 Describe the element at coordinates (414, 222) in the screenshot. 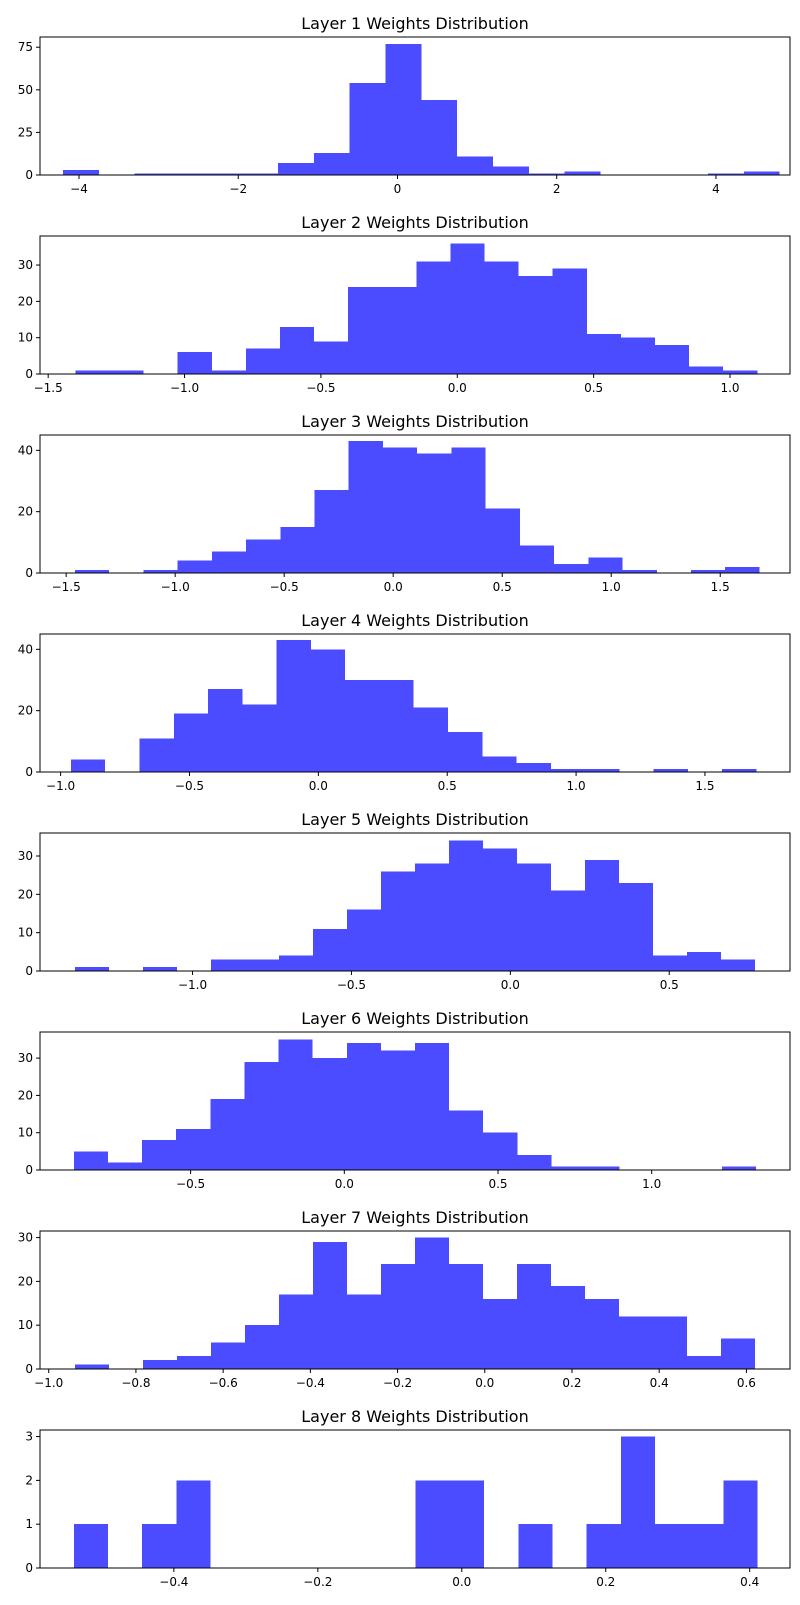

I see `chart-title: Layer 2 Weights Distribution` at that location.